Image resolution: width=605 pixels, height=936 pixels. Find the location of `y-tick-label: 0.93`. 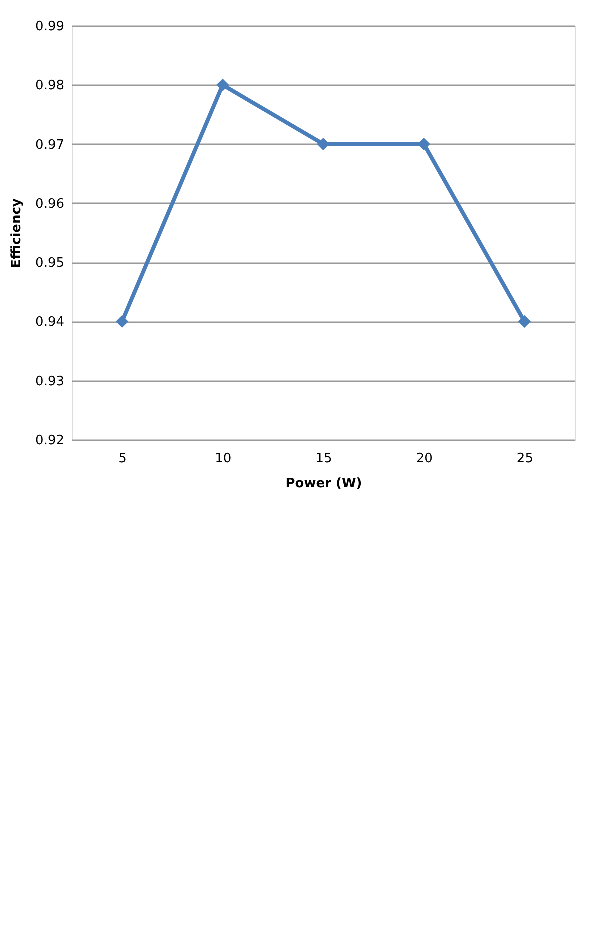

y-tick-label: 0.93 is located at coordinates (50, 382).